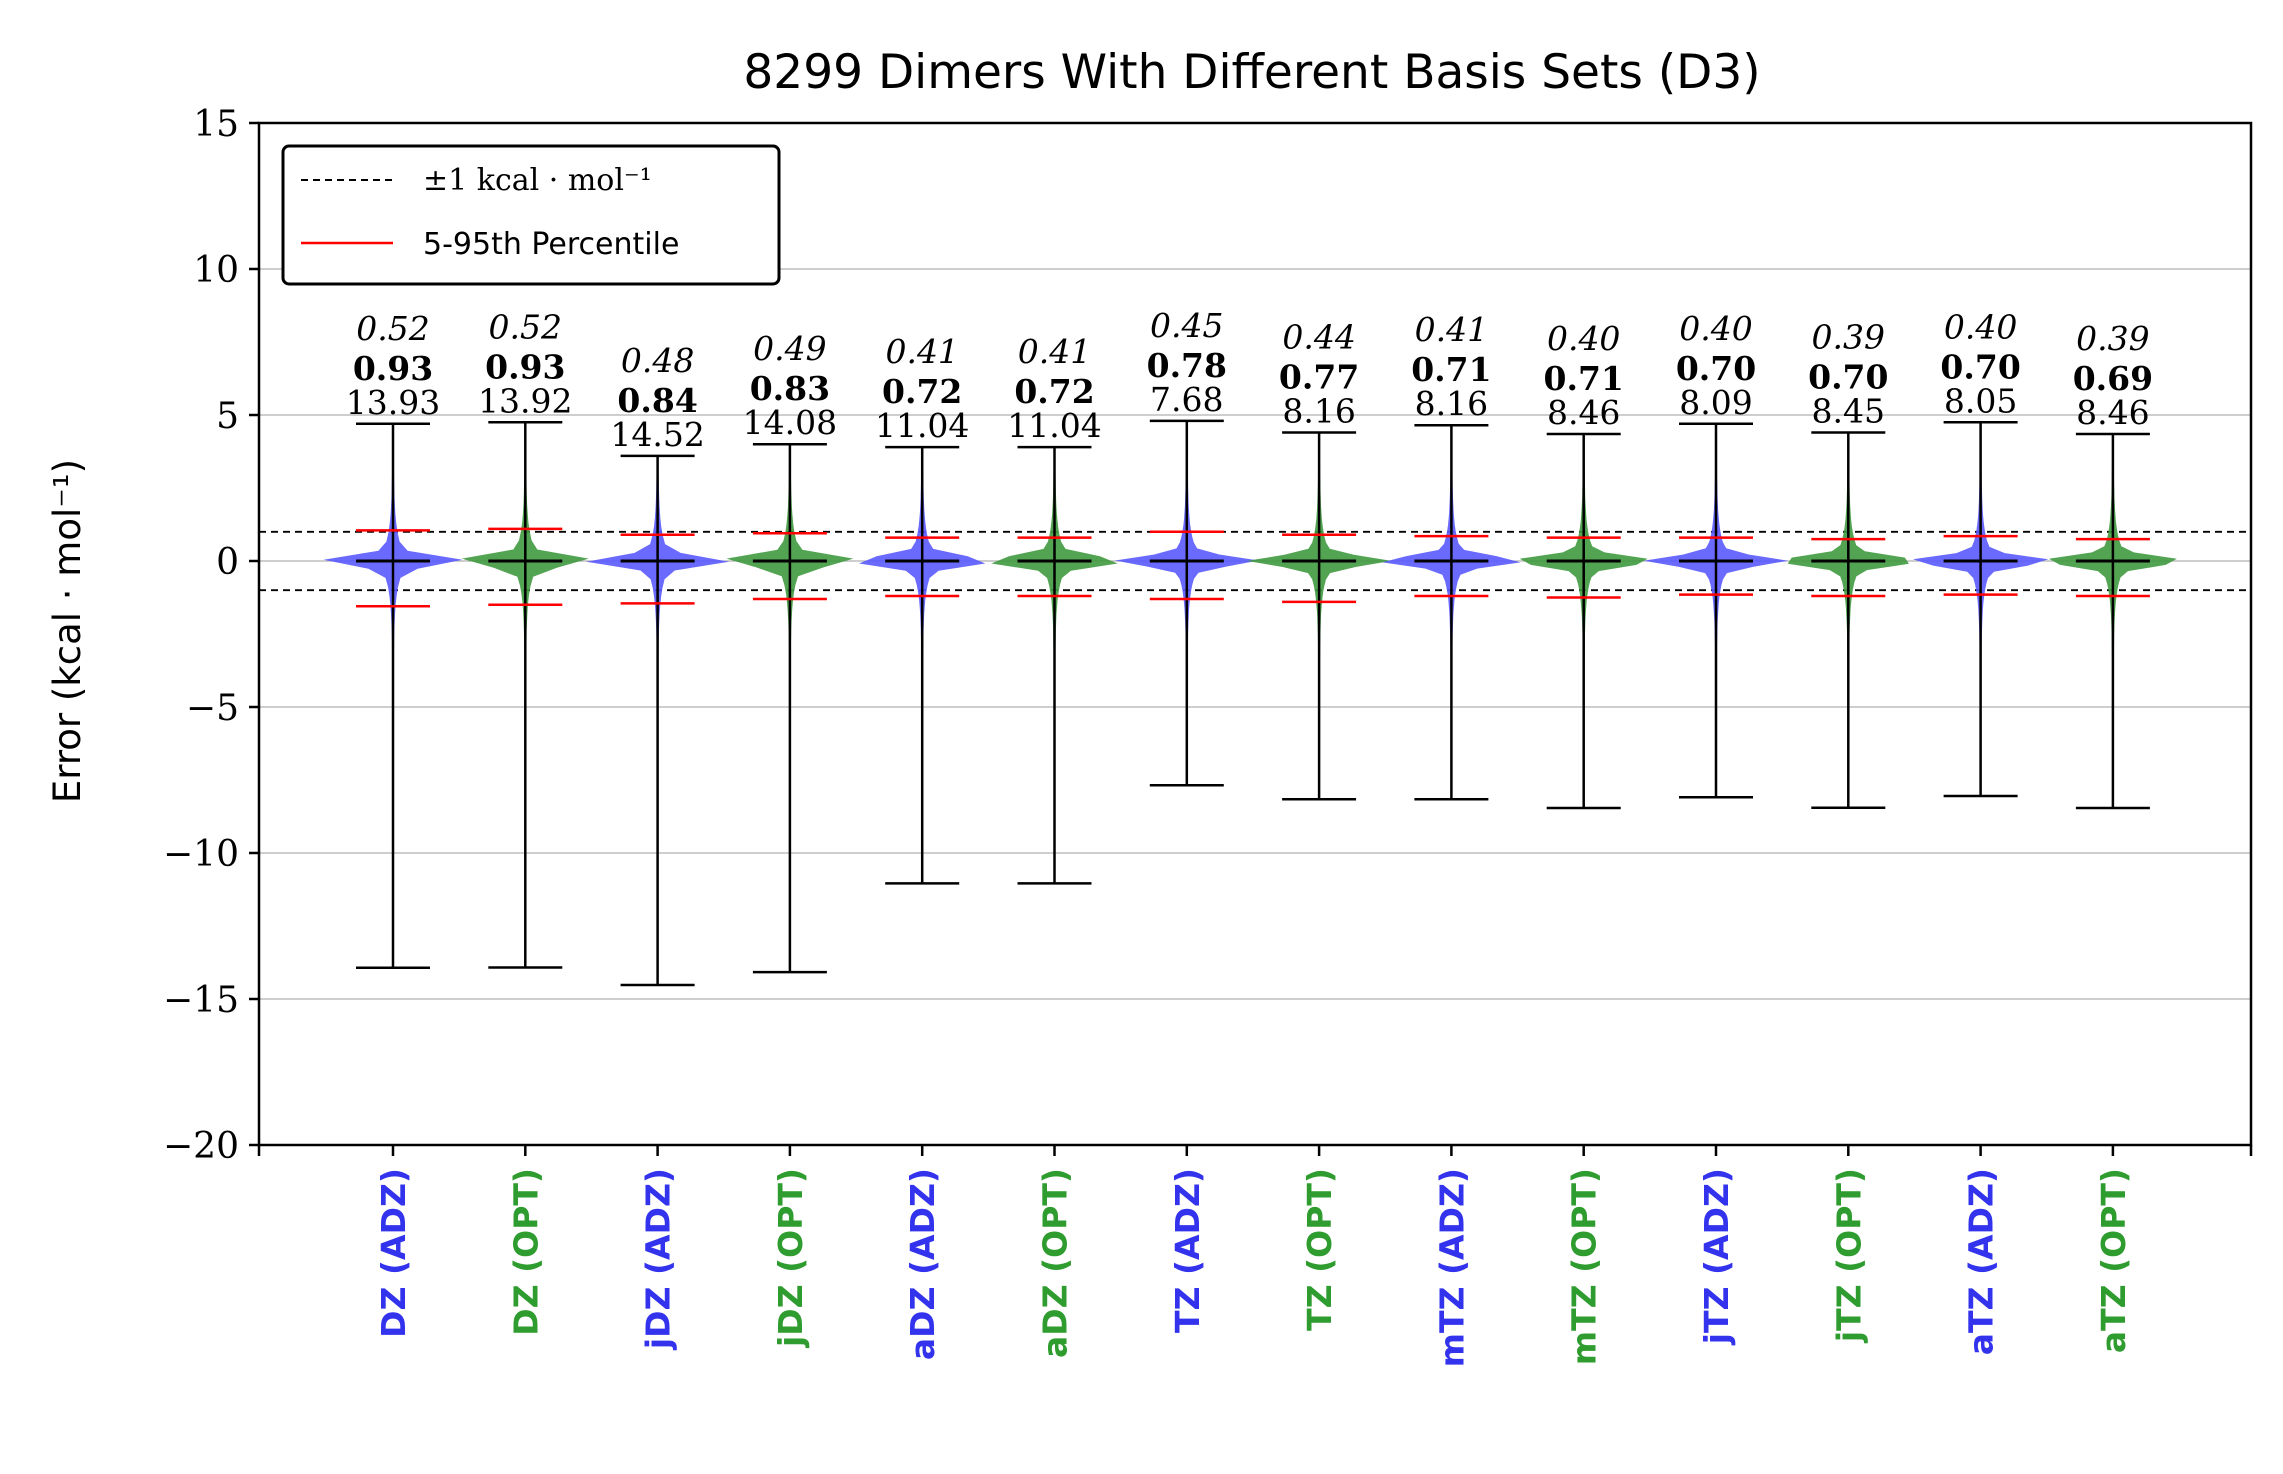 The height and width of the screenshot is (1474, 2283). Describe the element at coordinates (657, 434) in the screenshot. I see `max-error-label-2: 14.52` at that location.